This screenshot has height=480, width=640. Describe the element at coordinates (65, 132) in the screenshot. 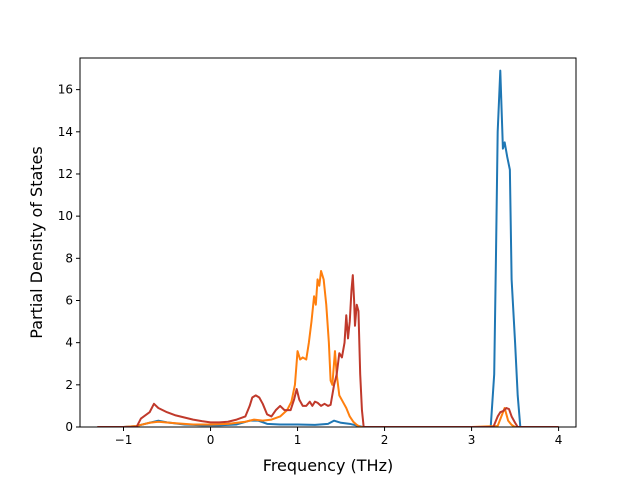

I see `y-tick-label: 14` at that location.